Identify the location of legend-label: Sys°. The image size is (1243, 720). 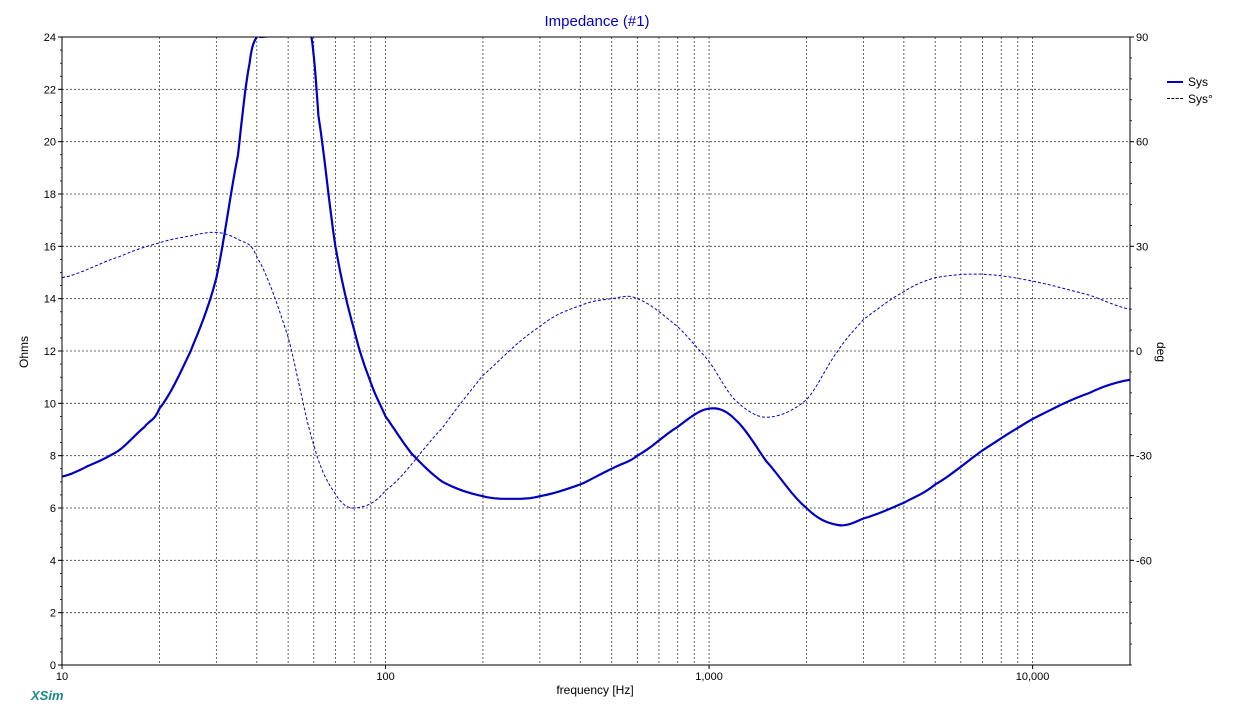
(1200, 98).